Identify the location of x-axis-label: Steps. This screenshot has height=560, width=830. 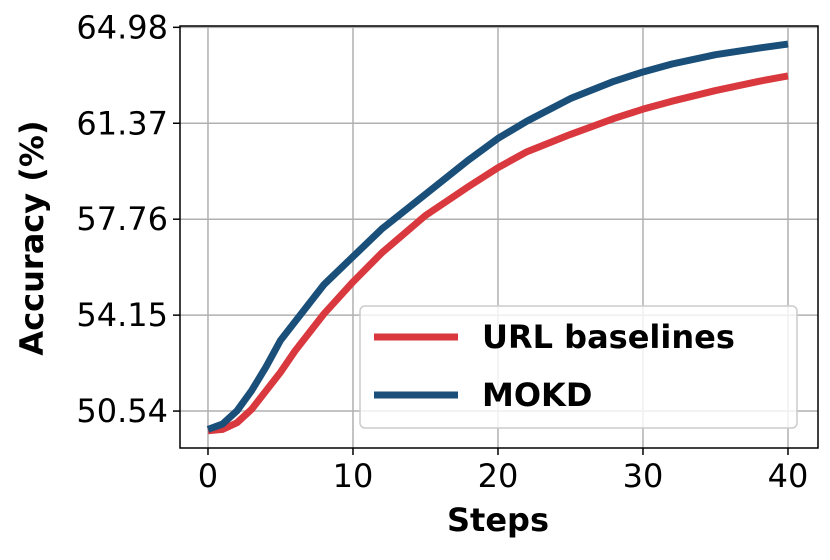
(498, 520).